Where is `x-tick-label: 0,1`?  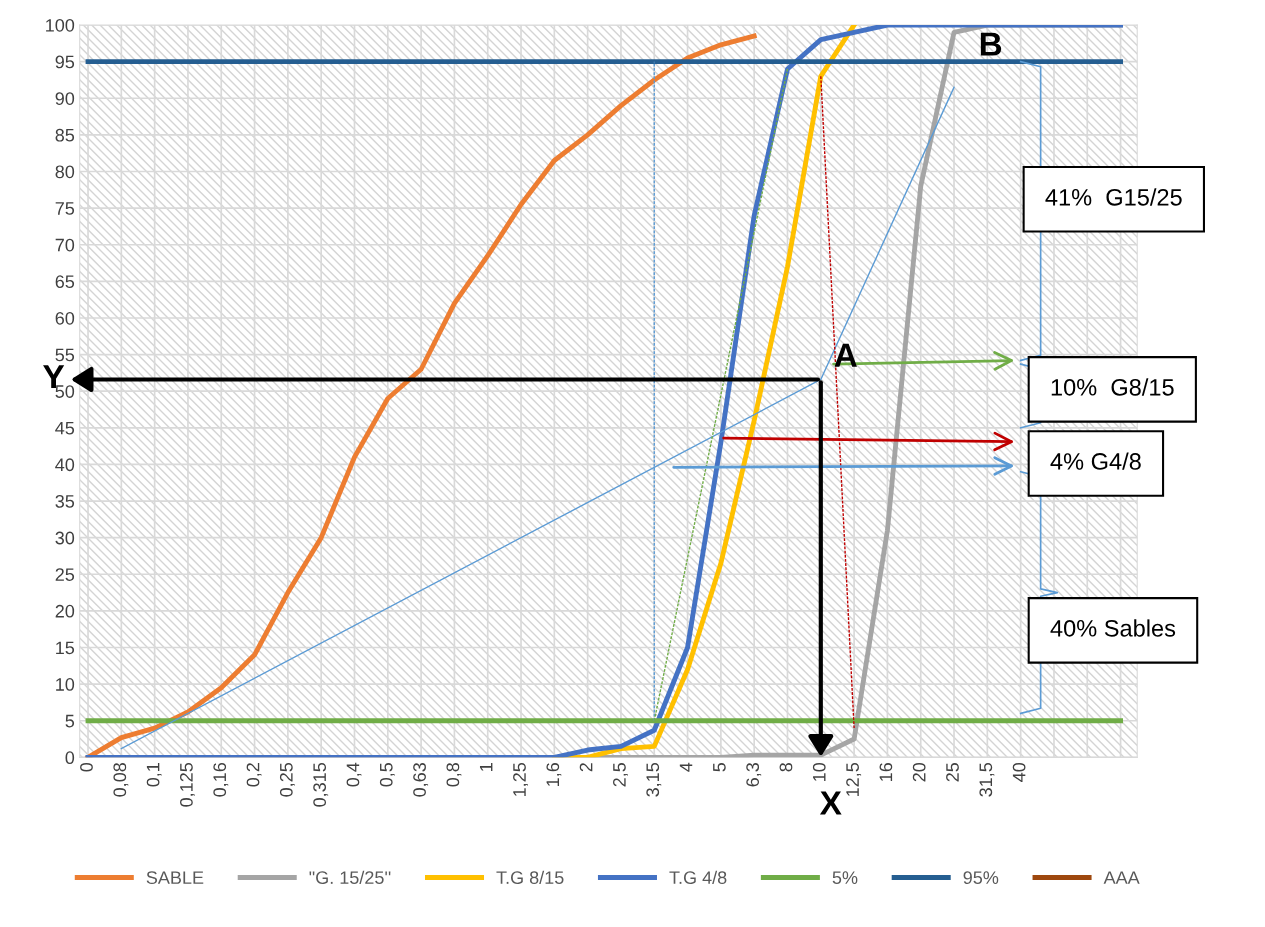 x-tick-label: 0,1 is located at coordinates (154, 775).